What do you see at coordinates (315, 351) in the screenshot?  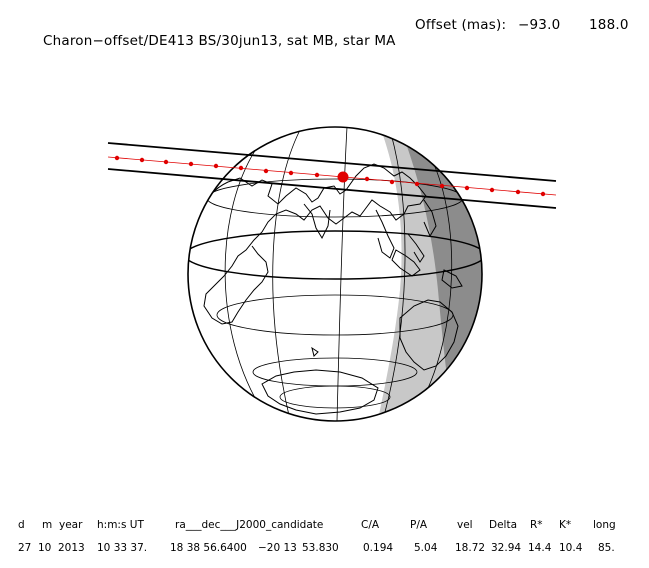 I see `coast-islands` at bounding box center [315, 351].